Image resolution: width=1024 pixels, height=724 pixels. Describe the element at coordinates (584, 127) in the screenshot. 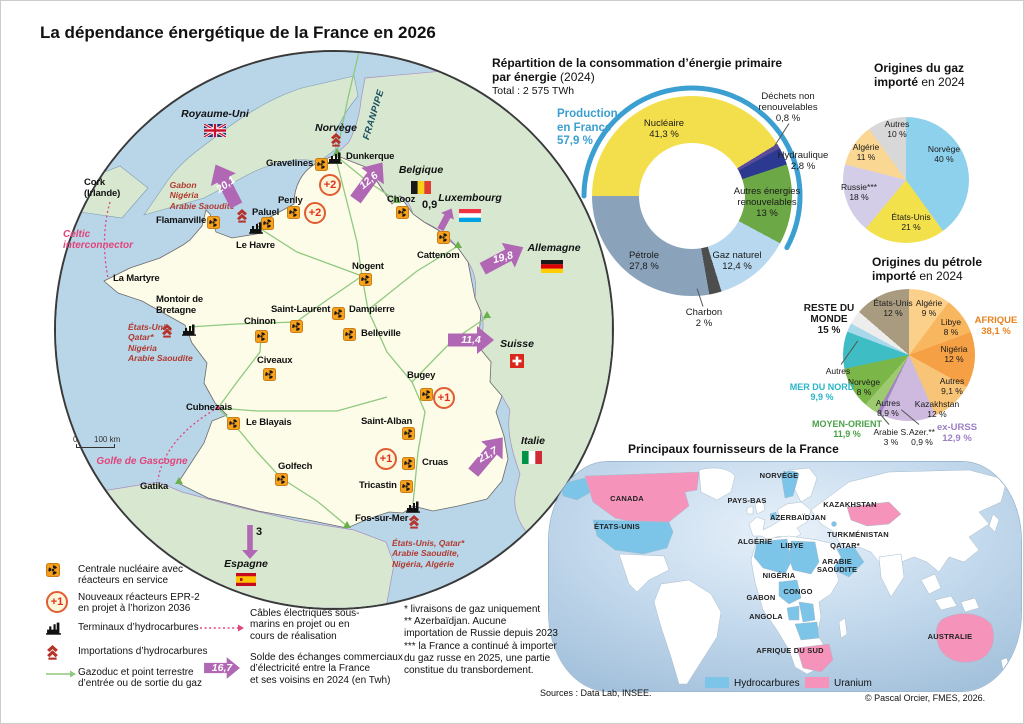

I see `production-l2: en France` at that location.